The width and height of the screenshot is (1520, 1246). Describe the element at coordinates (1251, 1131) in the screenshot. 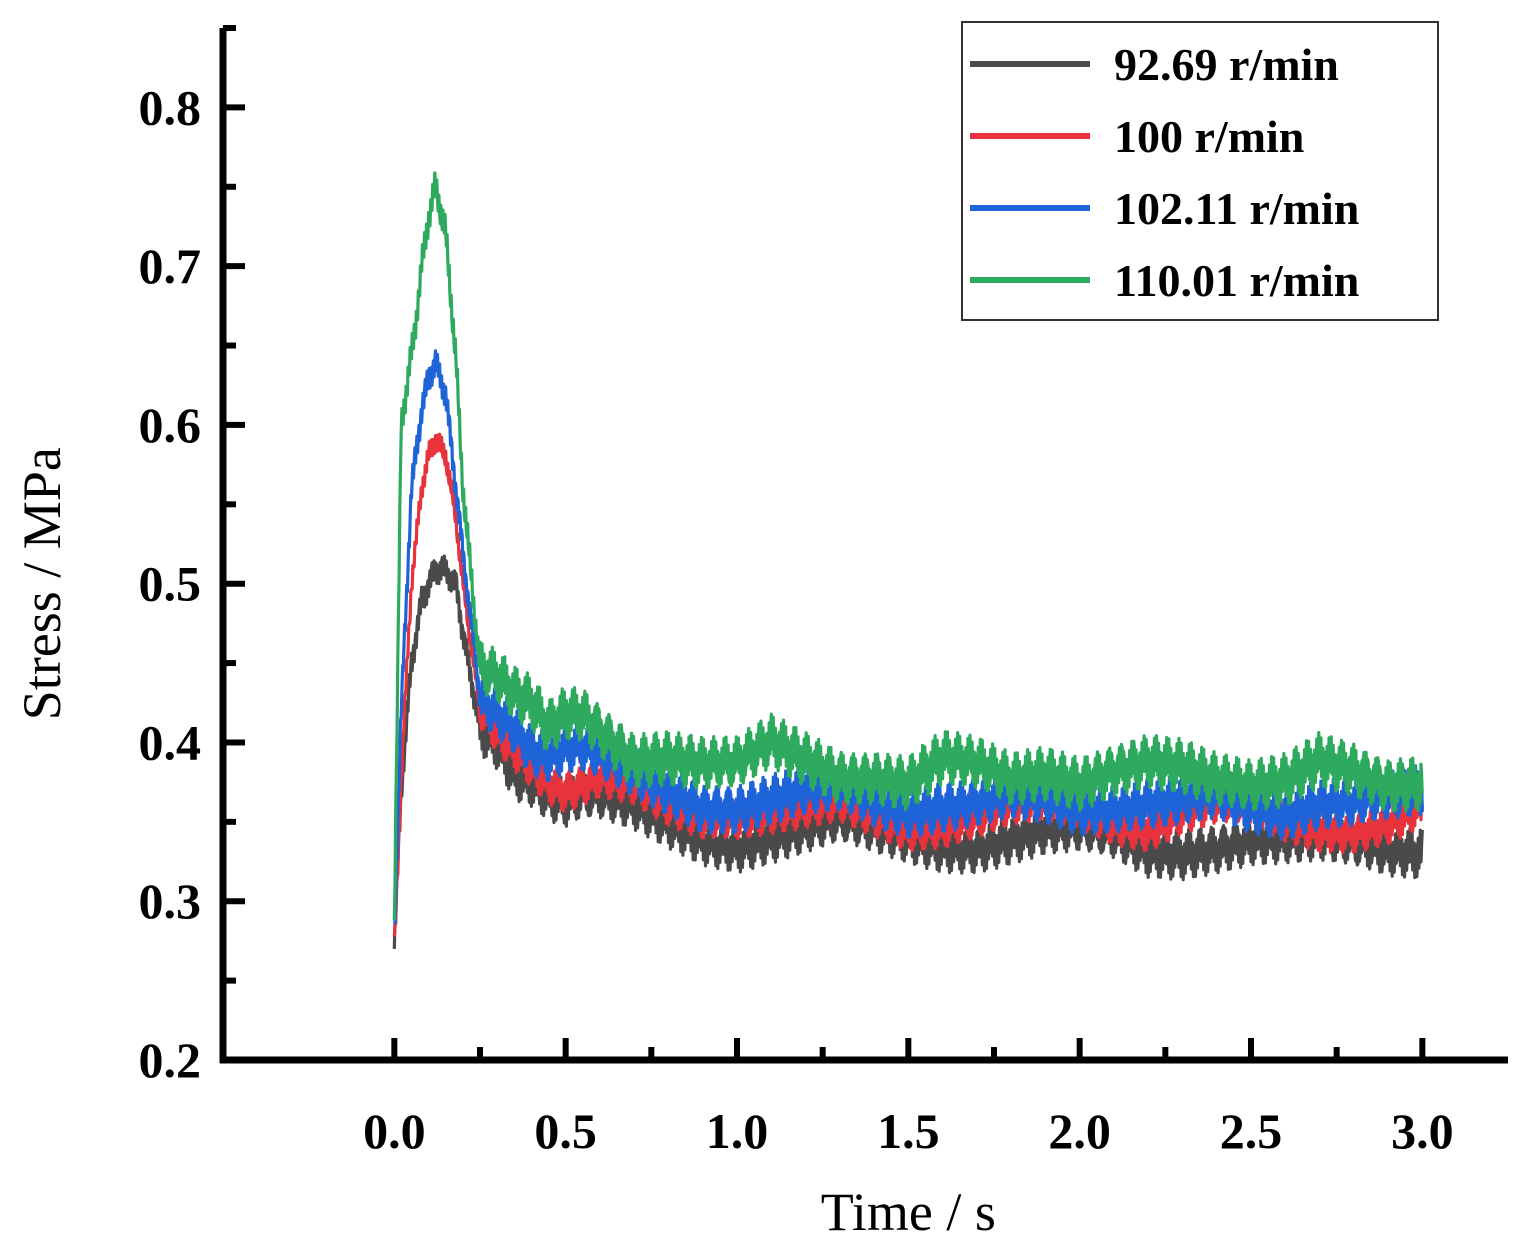

I see `x-tick-label: 2.5` at that location.